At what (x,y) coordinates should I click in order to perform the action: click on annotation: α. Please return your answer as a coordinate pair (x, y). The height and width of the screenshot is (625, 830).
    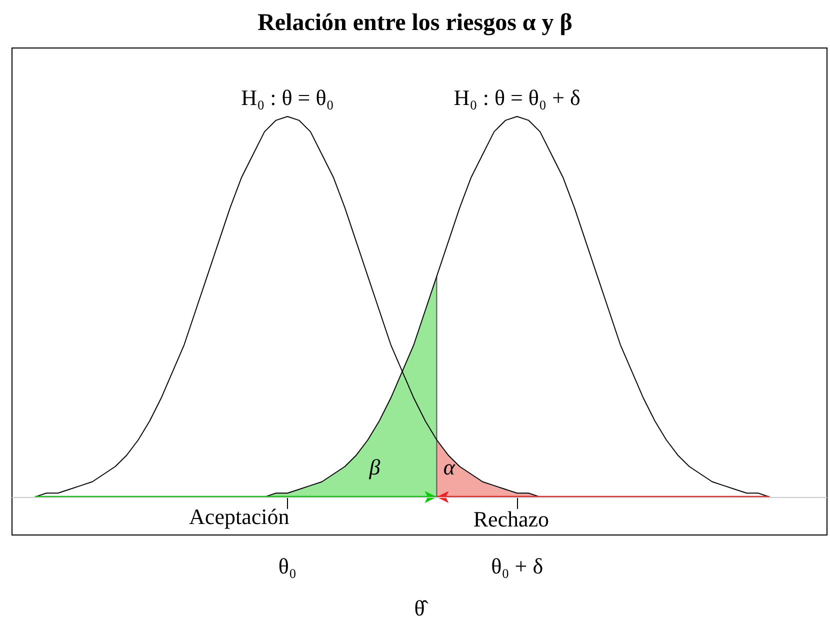
    Looking at the image, I should click on (449, 467).